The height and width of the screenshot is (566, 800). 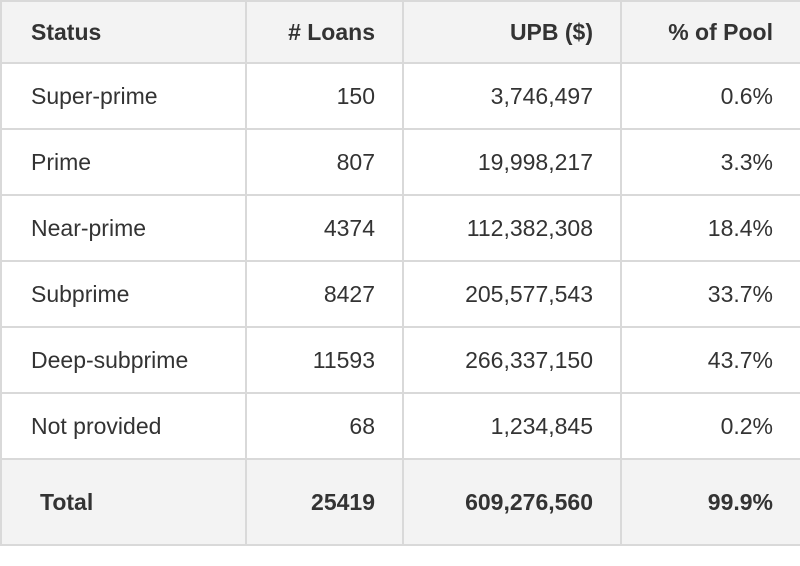 I want to click on total-pct-pool: 99.9%, so click(x=710, y=502).